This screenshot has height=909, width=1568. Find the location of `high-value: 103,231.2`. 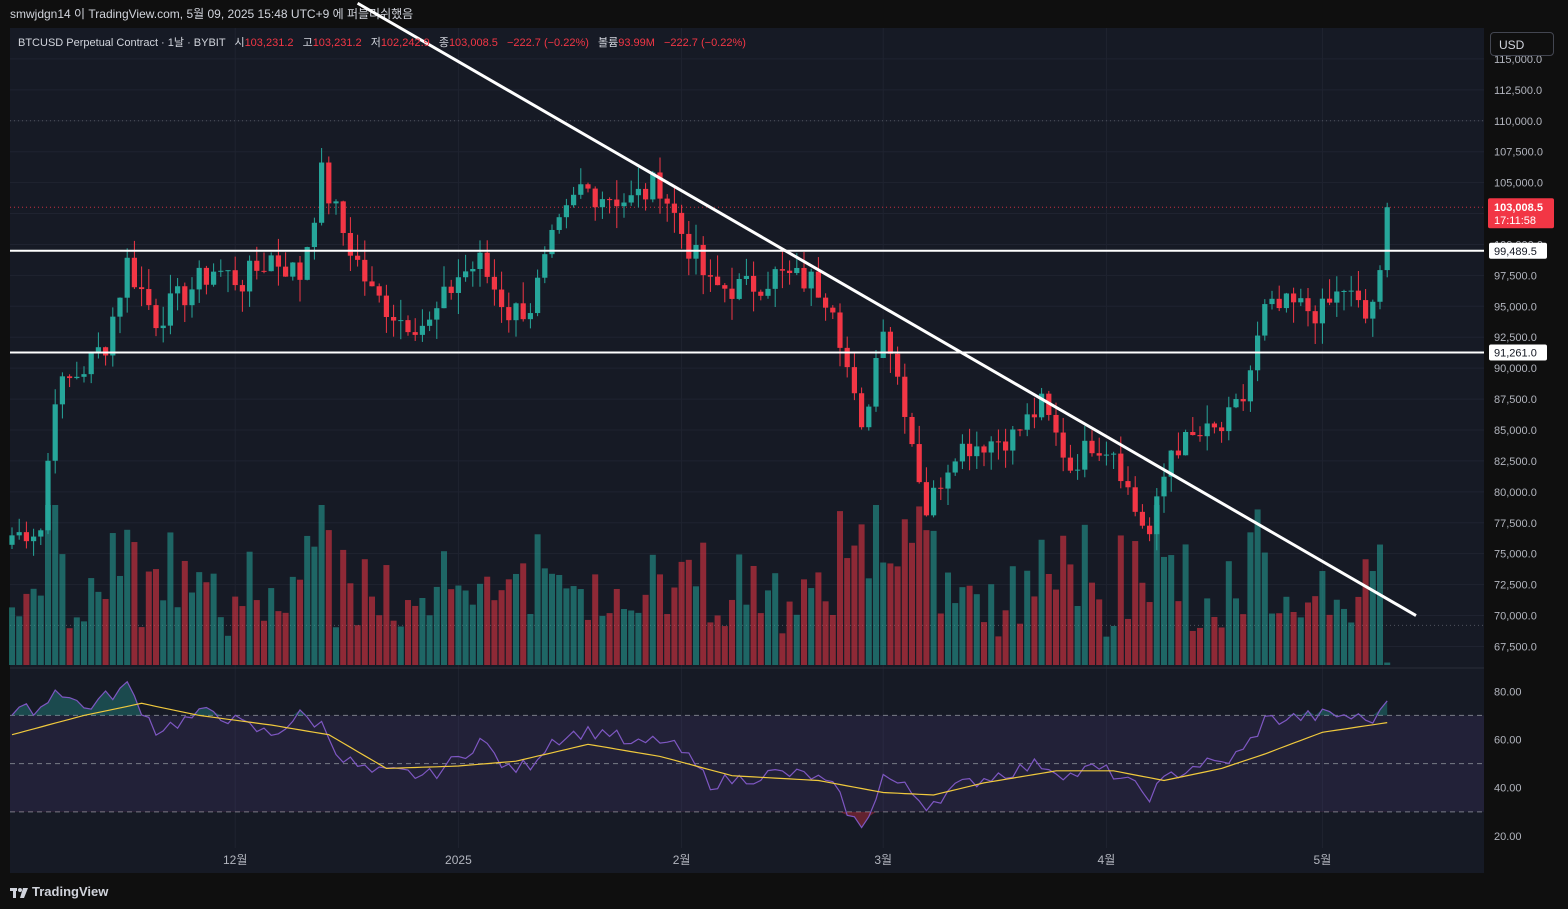

high-value: 103,231.2 is located at coordinates (337, 43).